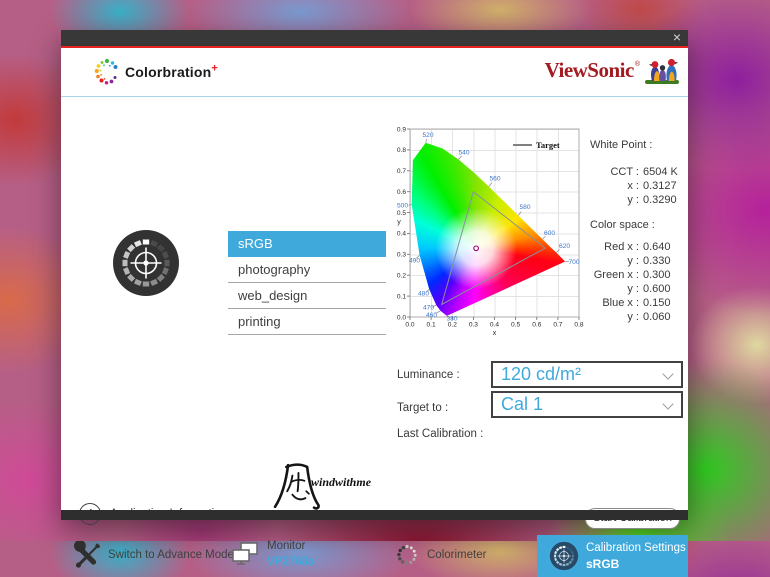 This screenshot has width=770, height=577. I want to click on wp-x-row: x : 0.3127, so click(638, 186).